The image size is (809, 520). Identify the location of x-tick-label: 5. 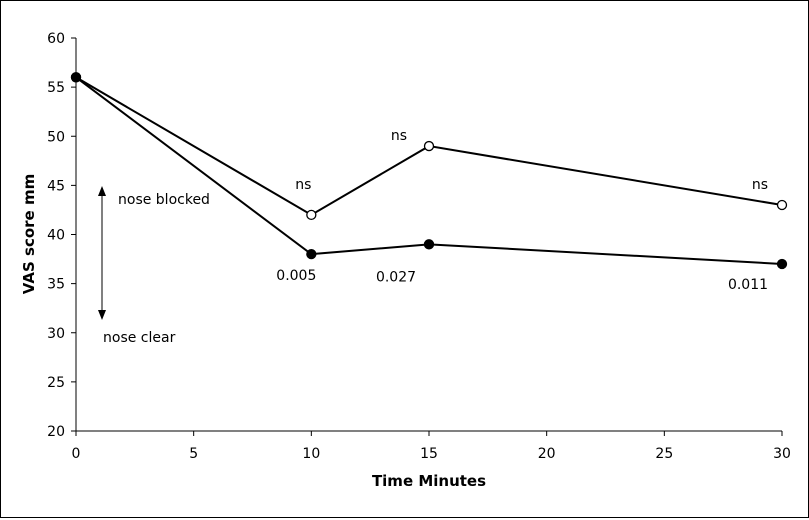
(193, 454).